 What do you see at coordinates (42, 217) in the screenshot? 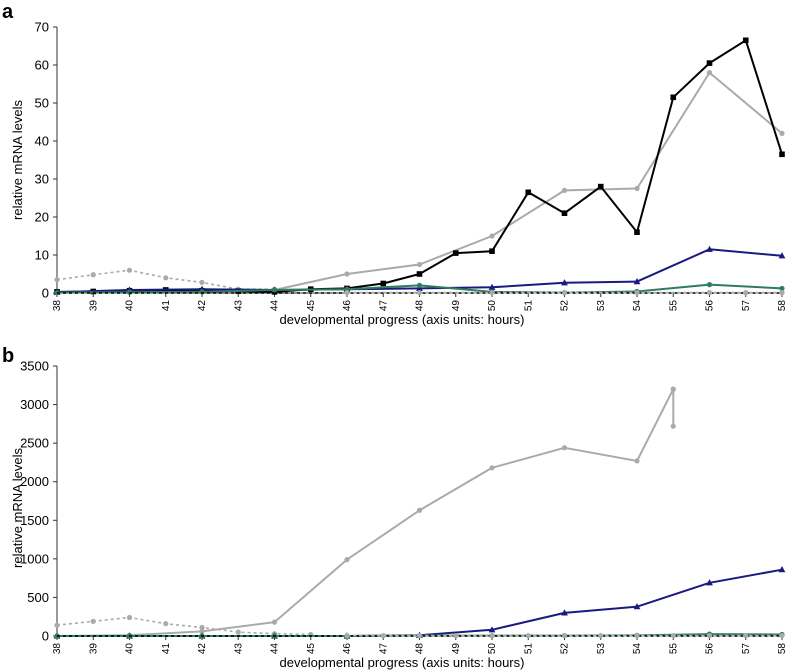
I see `panel-a-y-tick-label: 20` at bounding box center [42, 217].